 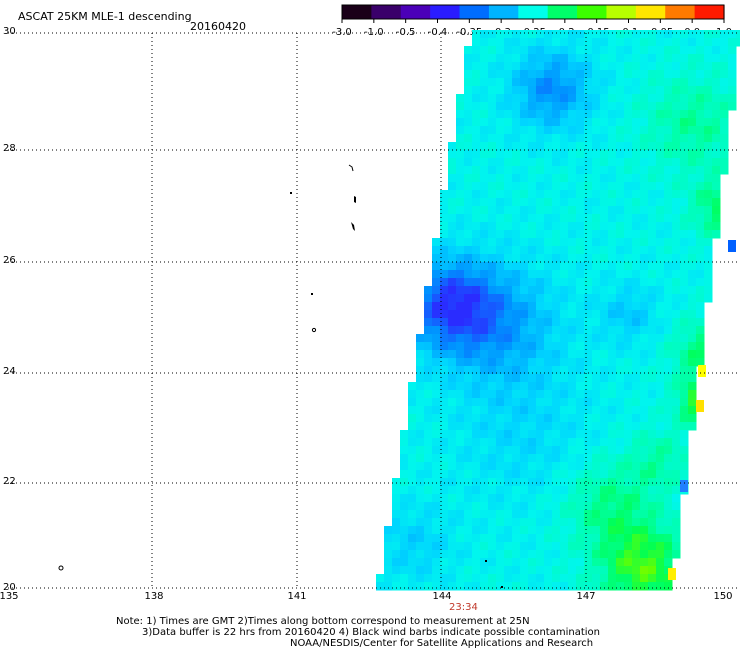 I want to click on colorbar-cell, so click(x=386, y=12).